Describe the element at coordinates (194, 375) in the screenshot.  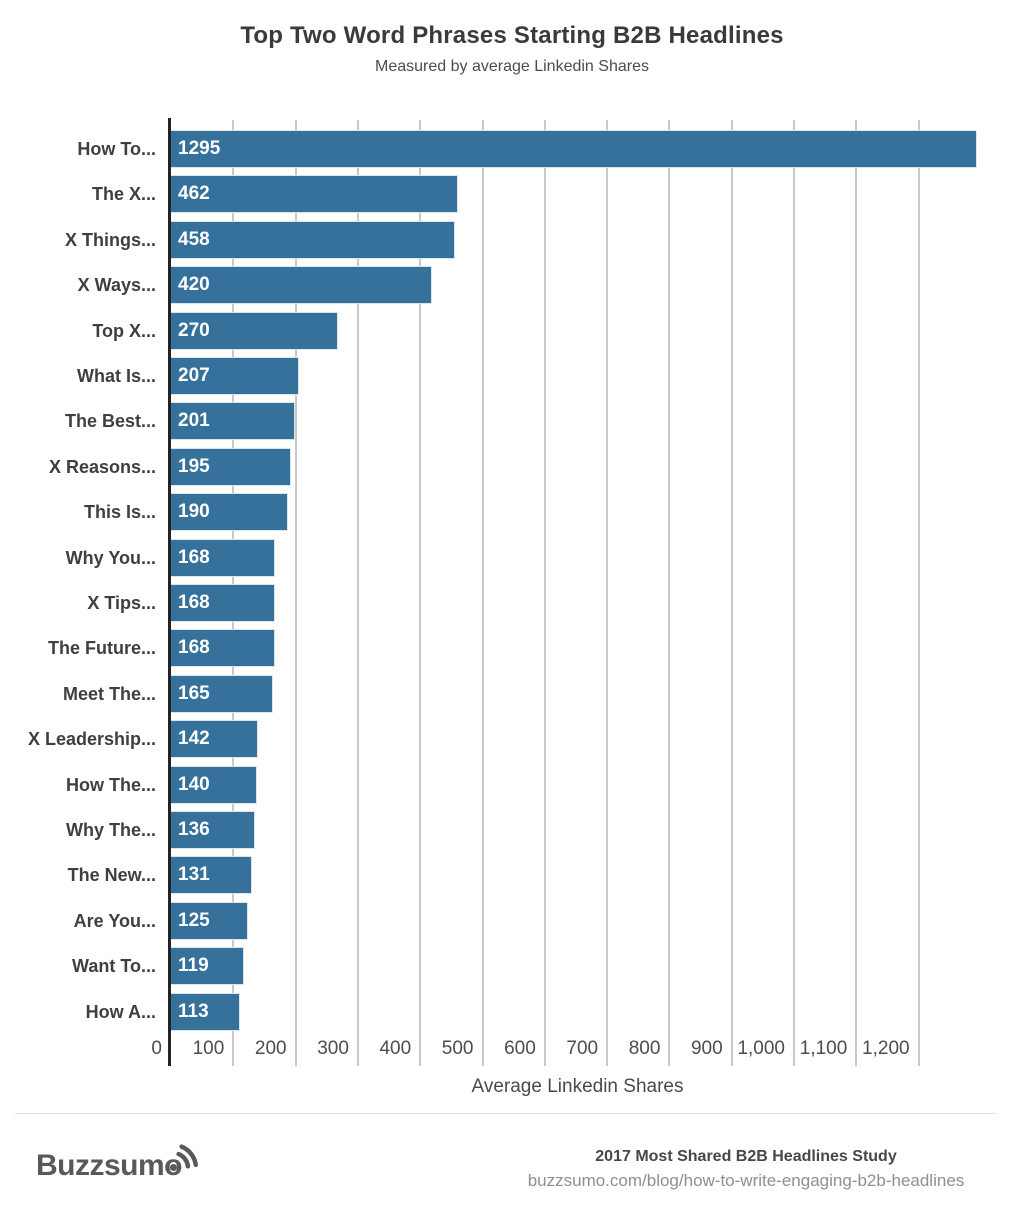
I see `bar-value-label: 207` at that location.